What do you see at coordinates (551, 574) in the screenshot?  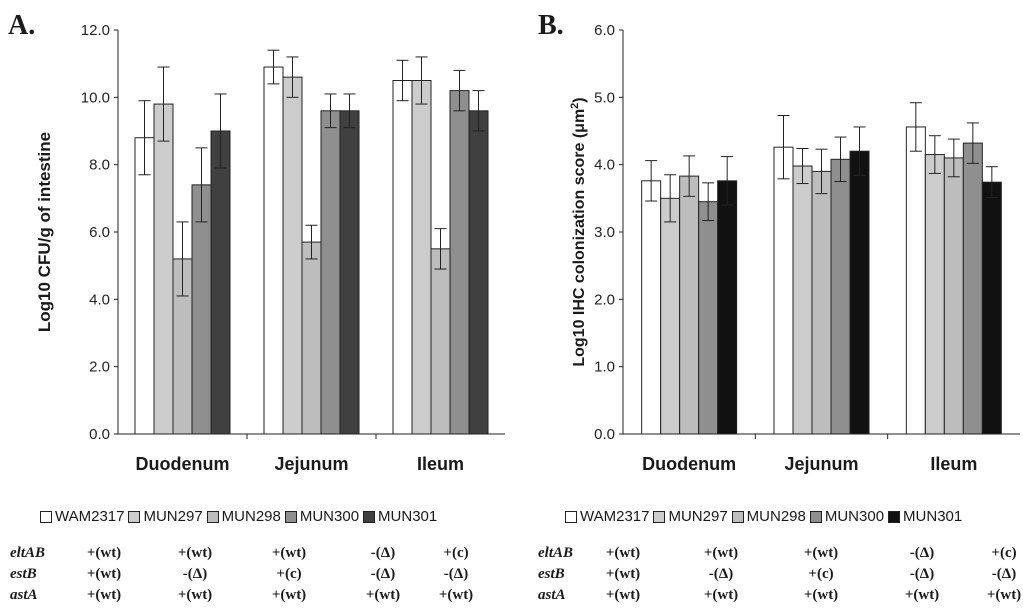 I see `gene-name: estB` at bounding box center [551, 574].